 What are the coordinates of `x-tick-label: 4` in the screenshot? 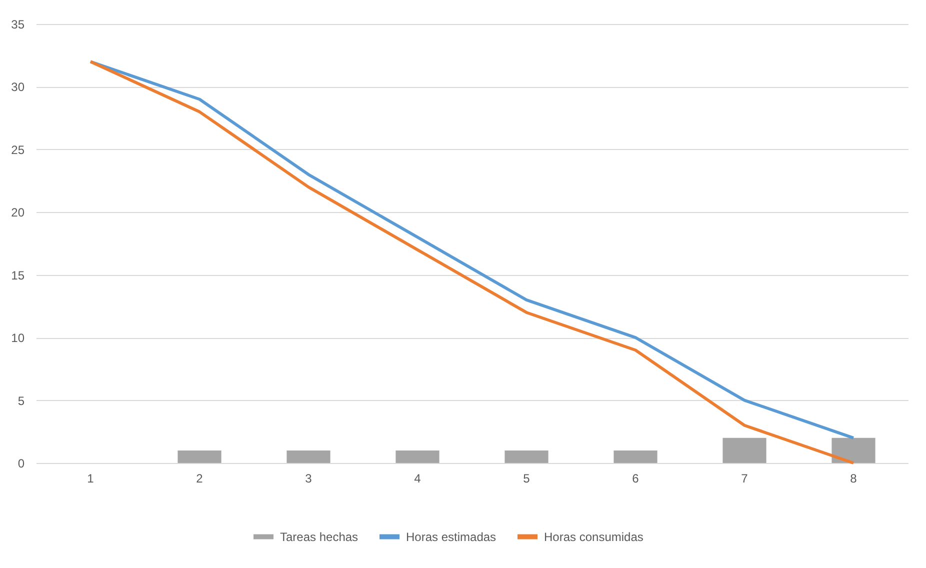 It's located at (418, 479).